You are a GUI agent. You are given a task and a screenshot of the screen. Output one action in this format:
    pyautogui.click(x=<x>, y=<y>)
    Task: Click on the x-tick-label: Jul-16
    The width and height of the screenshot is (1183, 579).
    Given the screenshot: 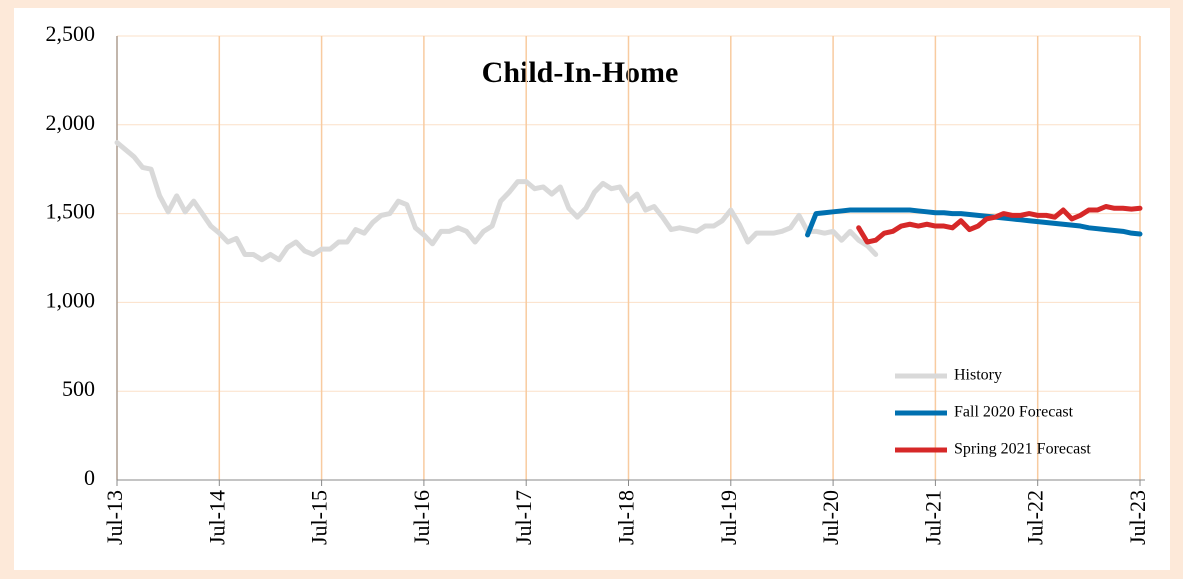 What is the action you would take?
    pyautogui.click(x=421, y=517)
    